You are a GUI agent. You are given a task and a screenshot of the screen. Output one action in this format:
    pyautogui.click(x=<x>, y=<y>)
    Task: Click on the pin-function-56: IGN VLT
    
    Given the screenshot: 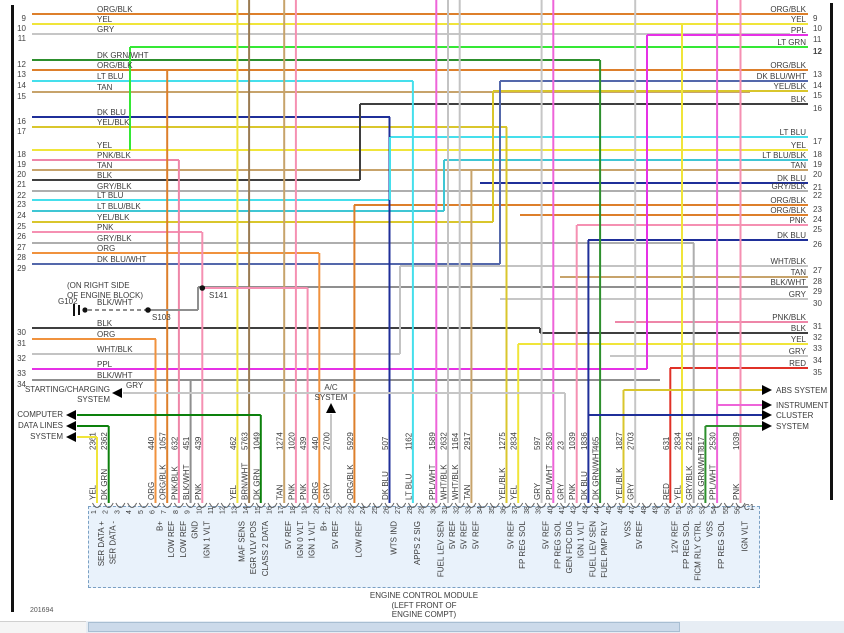 What is the action you would take?
    pyautogui.click(x=745, y=536)
    